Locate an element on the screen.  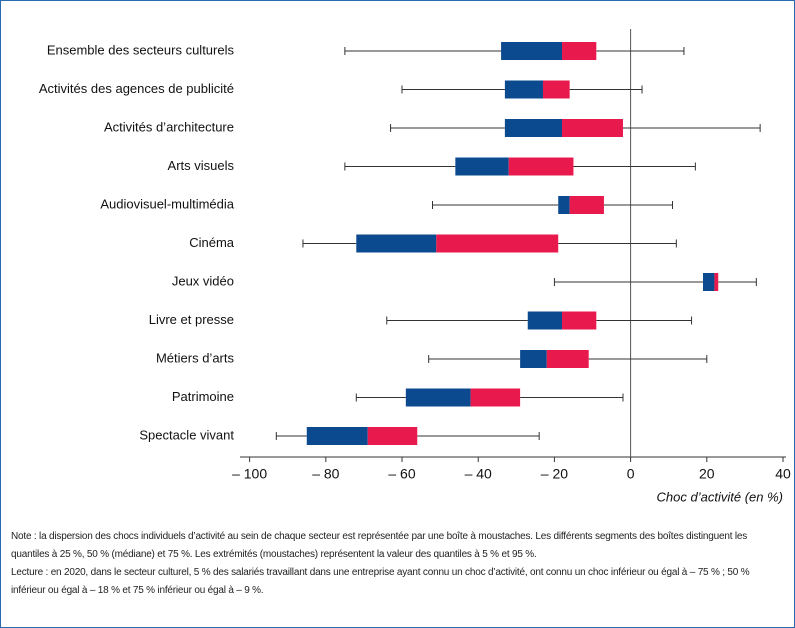
category-label: Spectacle vivant is located at coordinates (186, 434).